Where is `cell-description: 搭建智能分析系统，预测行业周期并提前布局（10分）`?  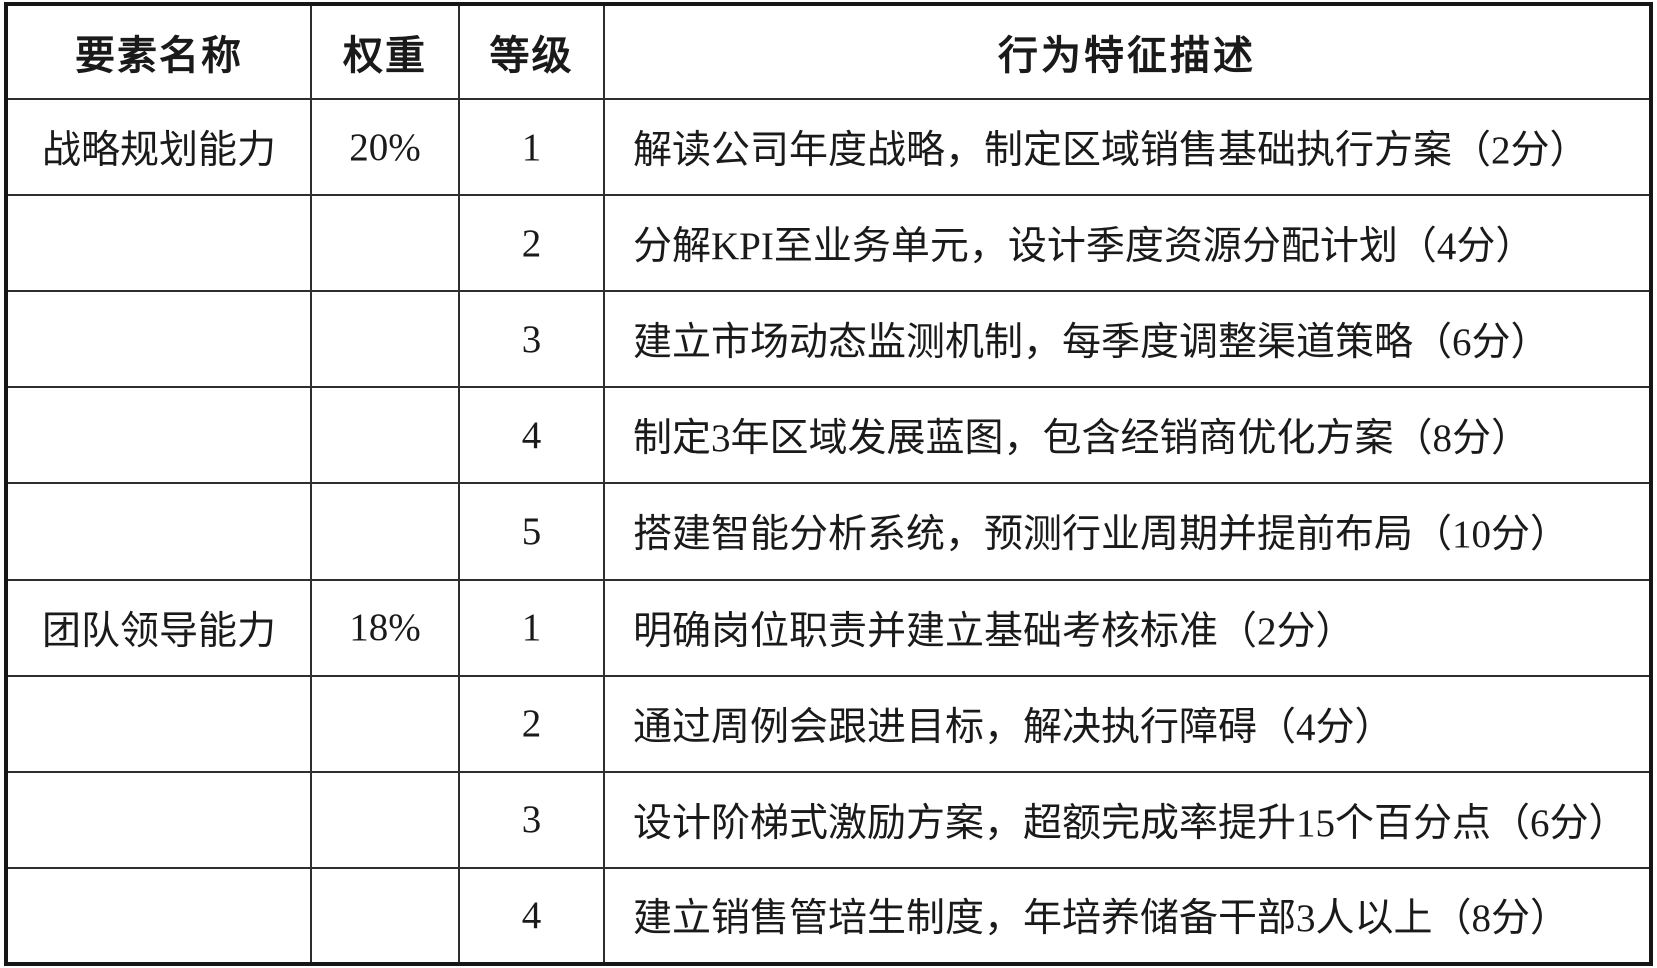 cell-description: 搭建智能分析系统，预测行业周期并提前布局（10分） is located at coordinates (1127, 531).